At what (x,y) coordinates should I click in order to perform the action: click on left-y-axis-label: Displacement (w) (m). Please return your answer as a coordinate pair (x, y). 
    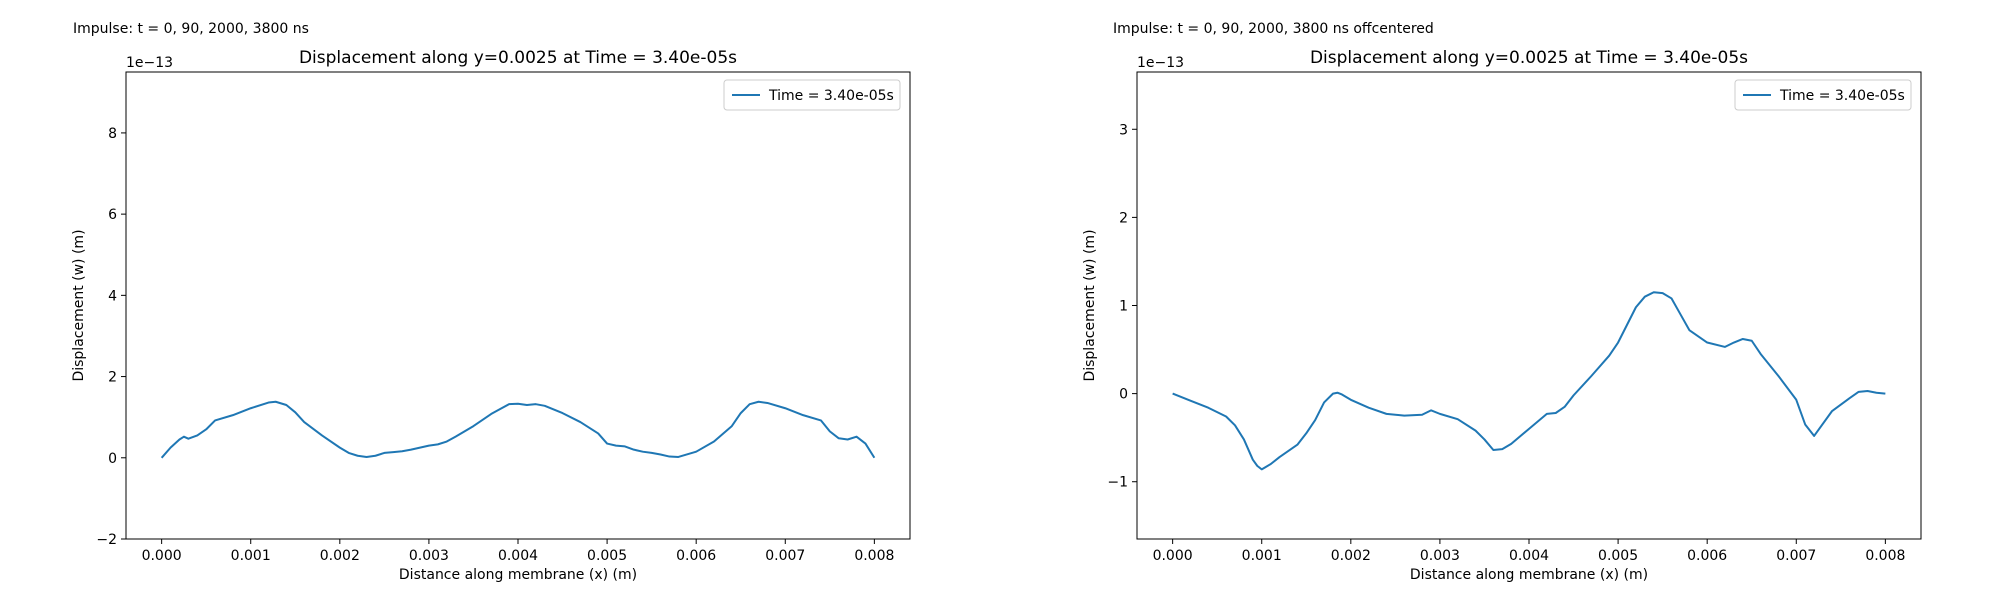
    Looking at the image, I should click on (79, 305).